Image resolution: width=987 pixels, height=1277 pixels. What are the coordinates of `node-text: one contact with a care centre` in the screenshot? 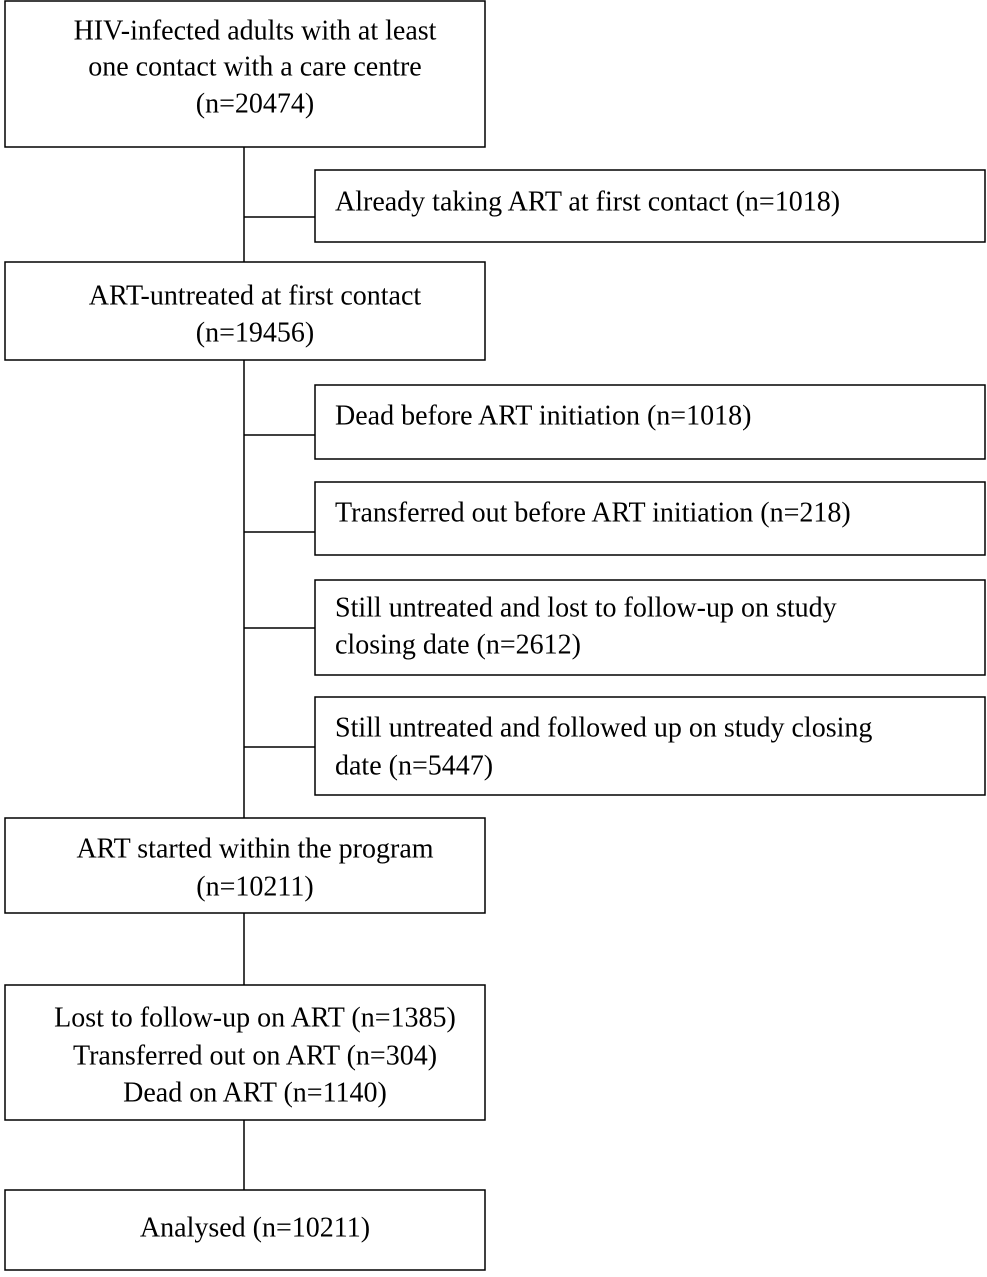 It's located at (254, 66).